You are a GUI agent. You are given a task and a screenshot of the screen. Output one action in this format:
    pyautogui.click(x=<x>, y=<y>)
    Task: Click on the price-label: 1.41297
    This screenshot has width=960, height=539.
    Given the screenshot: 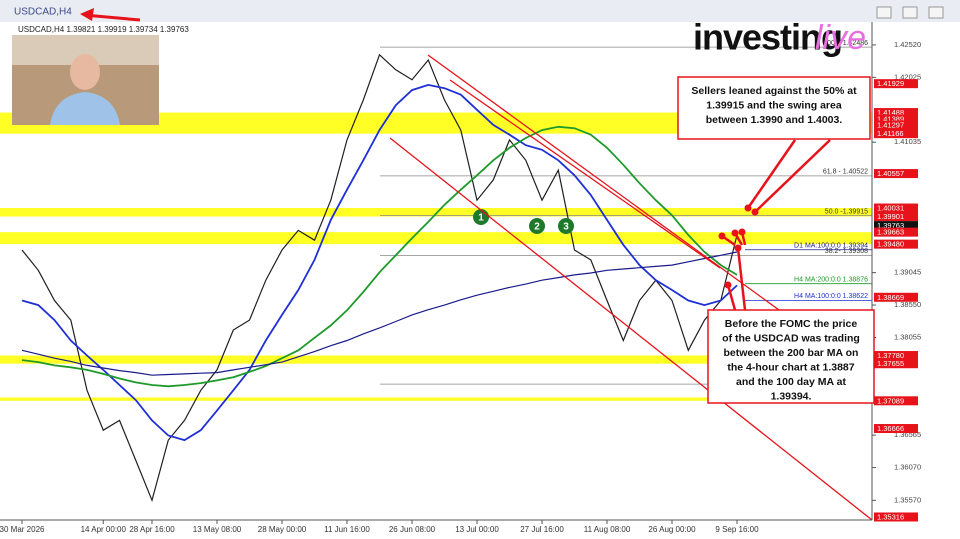 What is the action you would take?
    pyautogui.click(x=890, y=125)
    